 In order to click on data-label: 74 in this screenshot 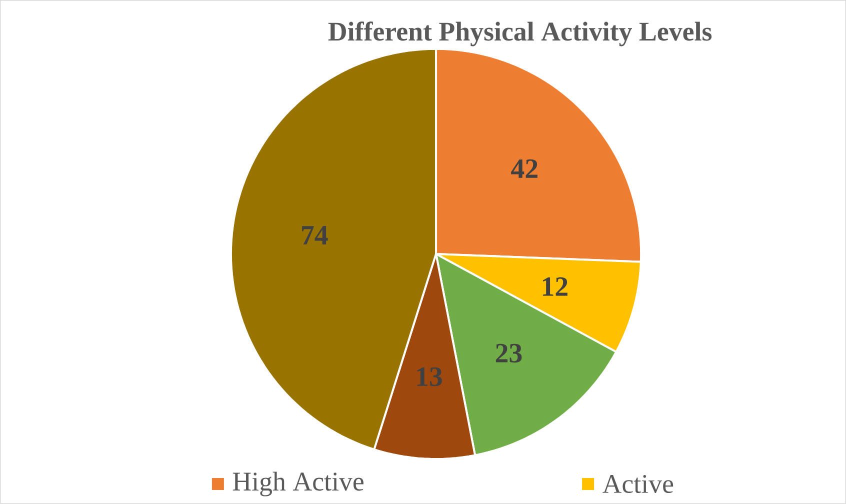, I will do `click(315, 235)`.